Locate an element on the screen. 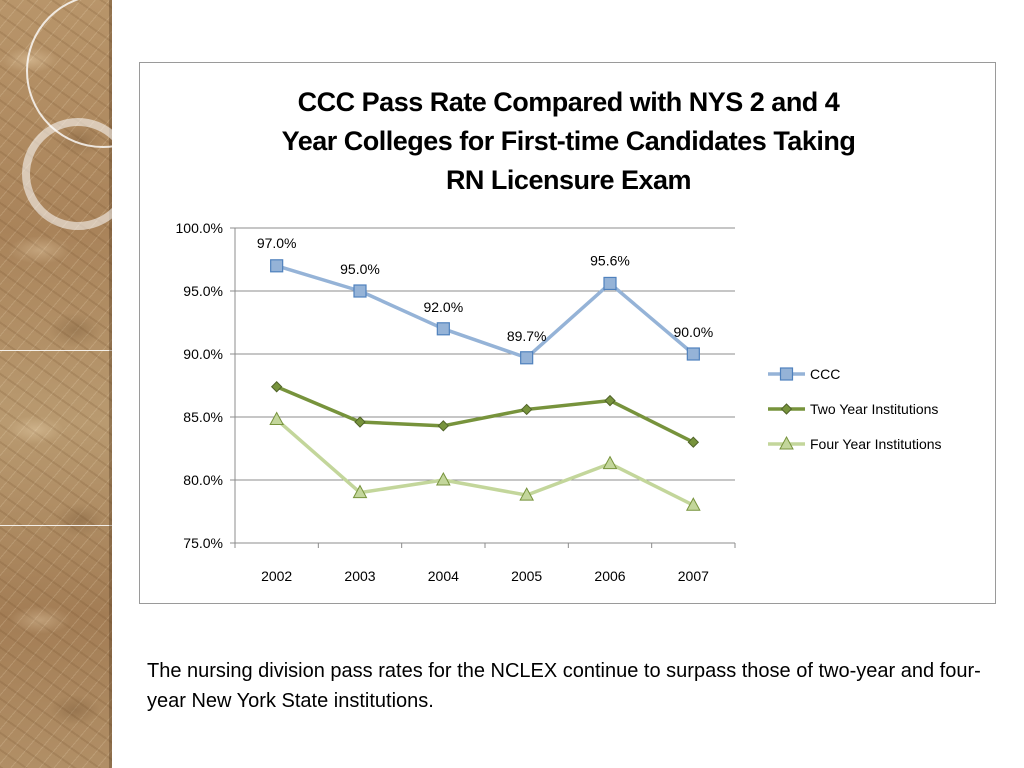 This screenshot has height=768, width=1024. data-label: 89.7% is located at coordinates (527, 336).